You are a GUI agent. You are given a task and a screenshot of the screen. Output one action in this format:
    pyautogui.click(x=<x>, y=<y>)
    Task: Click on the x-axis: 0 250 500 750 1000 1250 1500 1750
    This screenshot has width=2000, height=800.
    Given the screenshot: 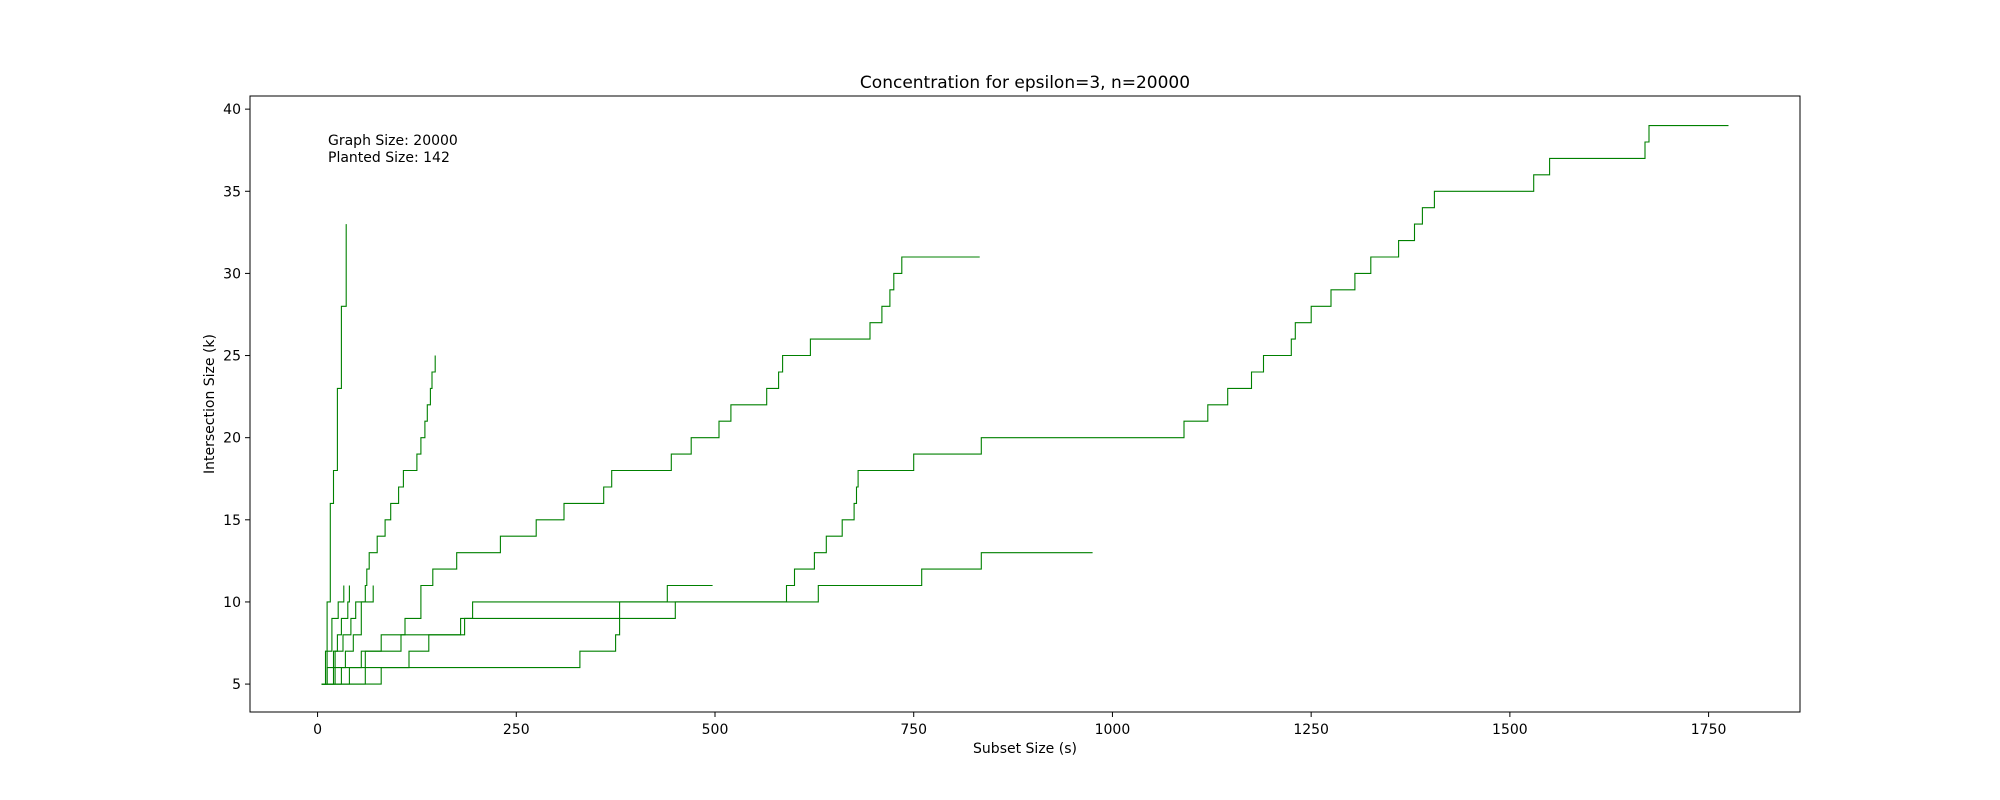 What is the action you would take?
    pyautogui.click(x=1019, y=725)
    